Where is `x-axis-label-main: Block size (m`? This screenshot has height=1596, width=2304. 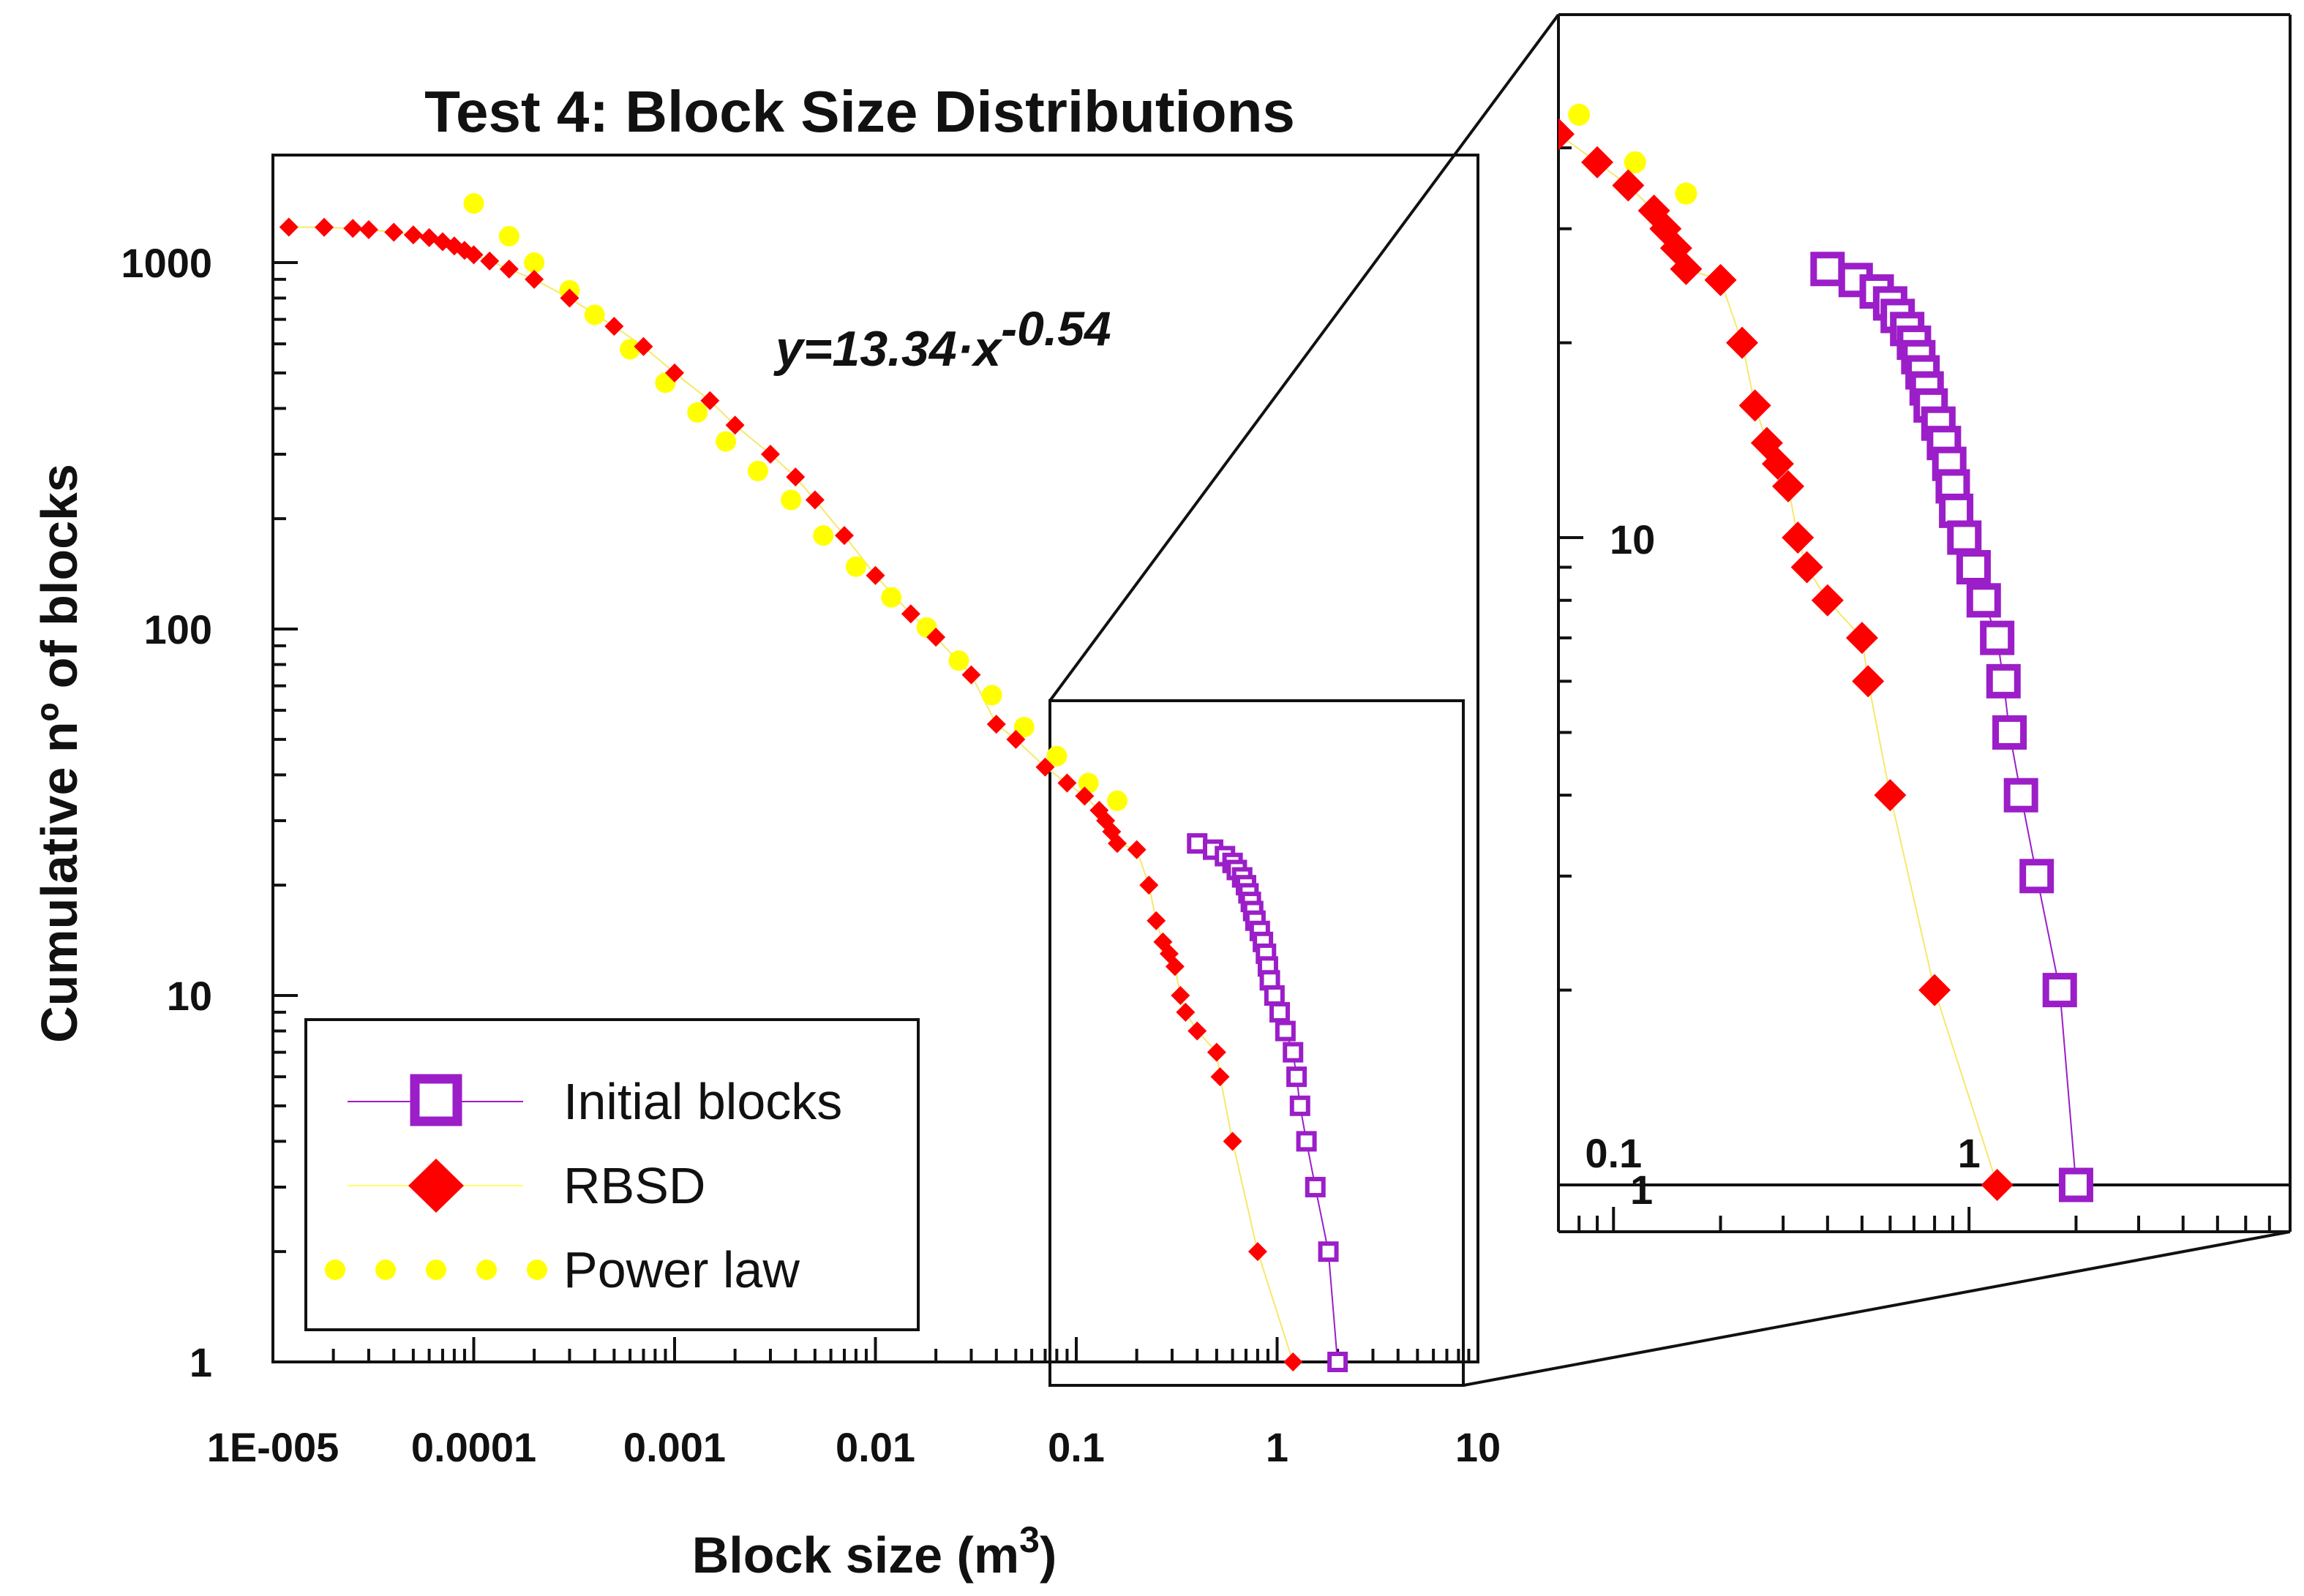 x-axis-label-main: Block size (m is located at coordinates (855, 1555).